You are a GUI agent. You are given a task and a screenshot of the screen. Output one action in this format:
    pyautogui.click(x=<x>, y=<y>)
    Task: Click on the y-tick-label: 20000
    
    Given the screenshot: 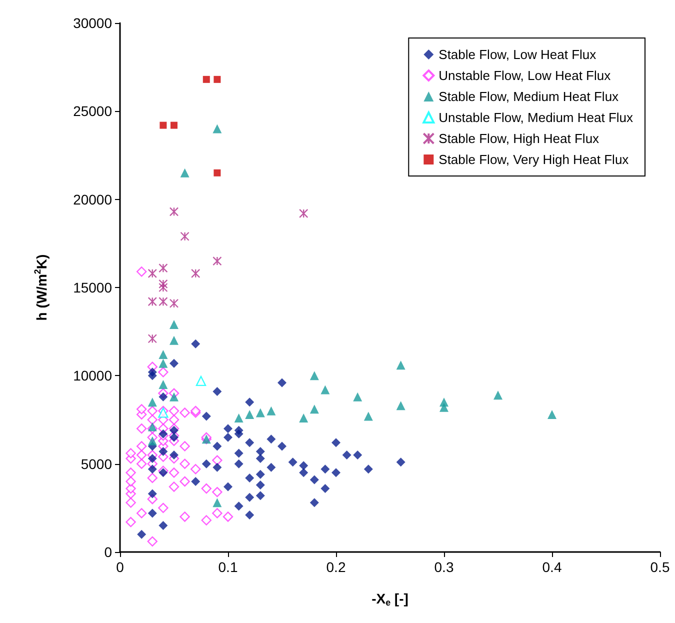 What is the action you would take?
    pyautogui.click(x=92, y=199)
    